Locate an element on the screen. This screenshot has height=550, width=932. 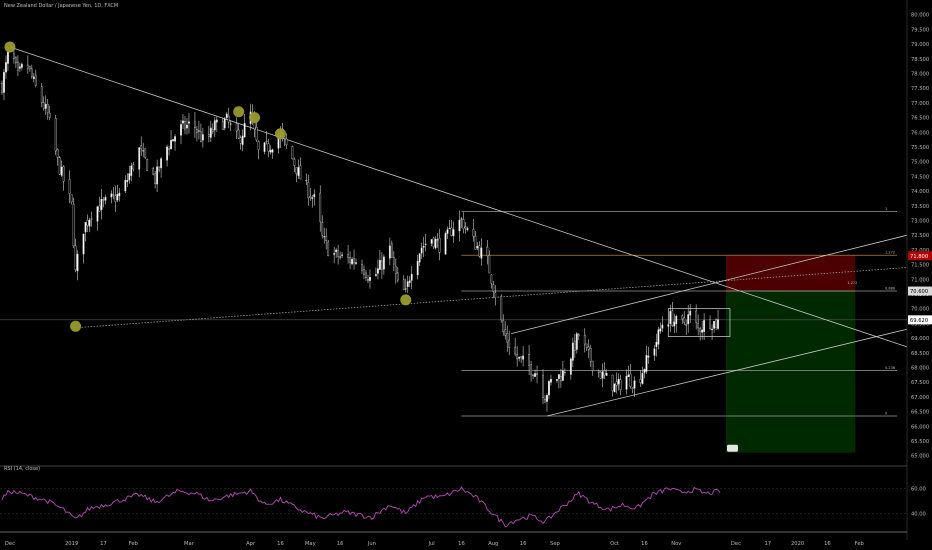
price-tick-label: 80.000 is located at coordinates (920, 16).